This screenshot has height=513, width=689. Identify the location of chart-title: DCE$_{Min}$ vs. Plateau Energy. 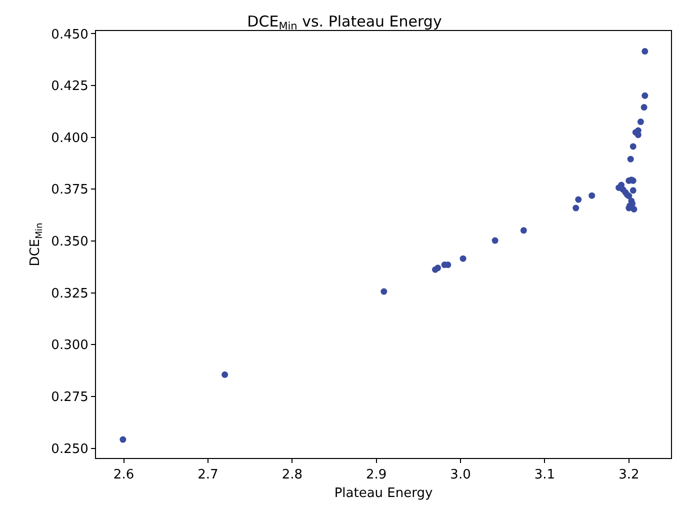
(344, 22).